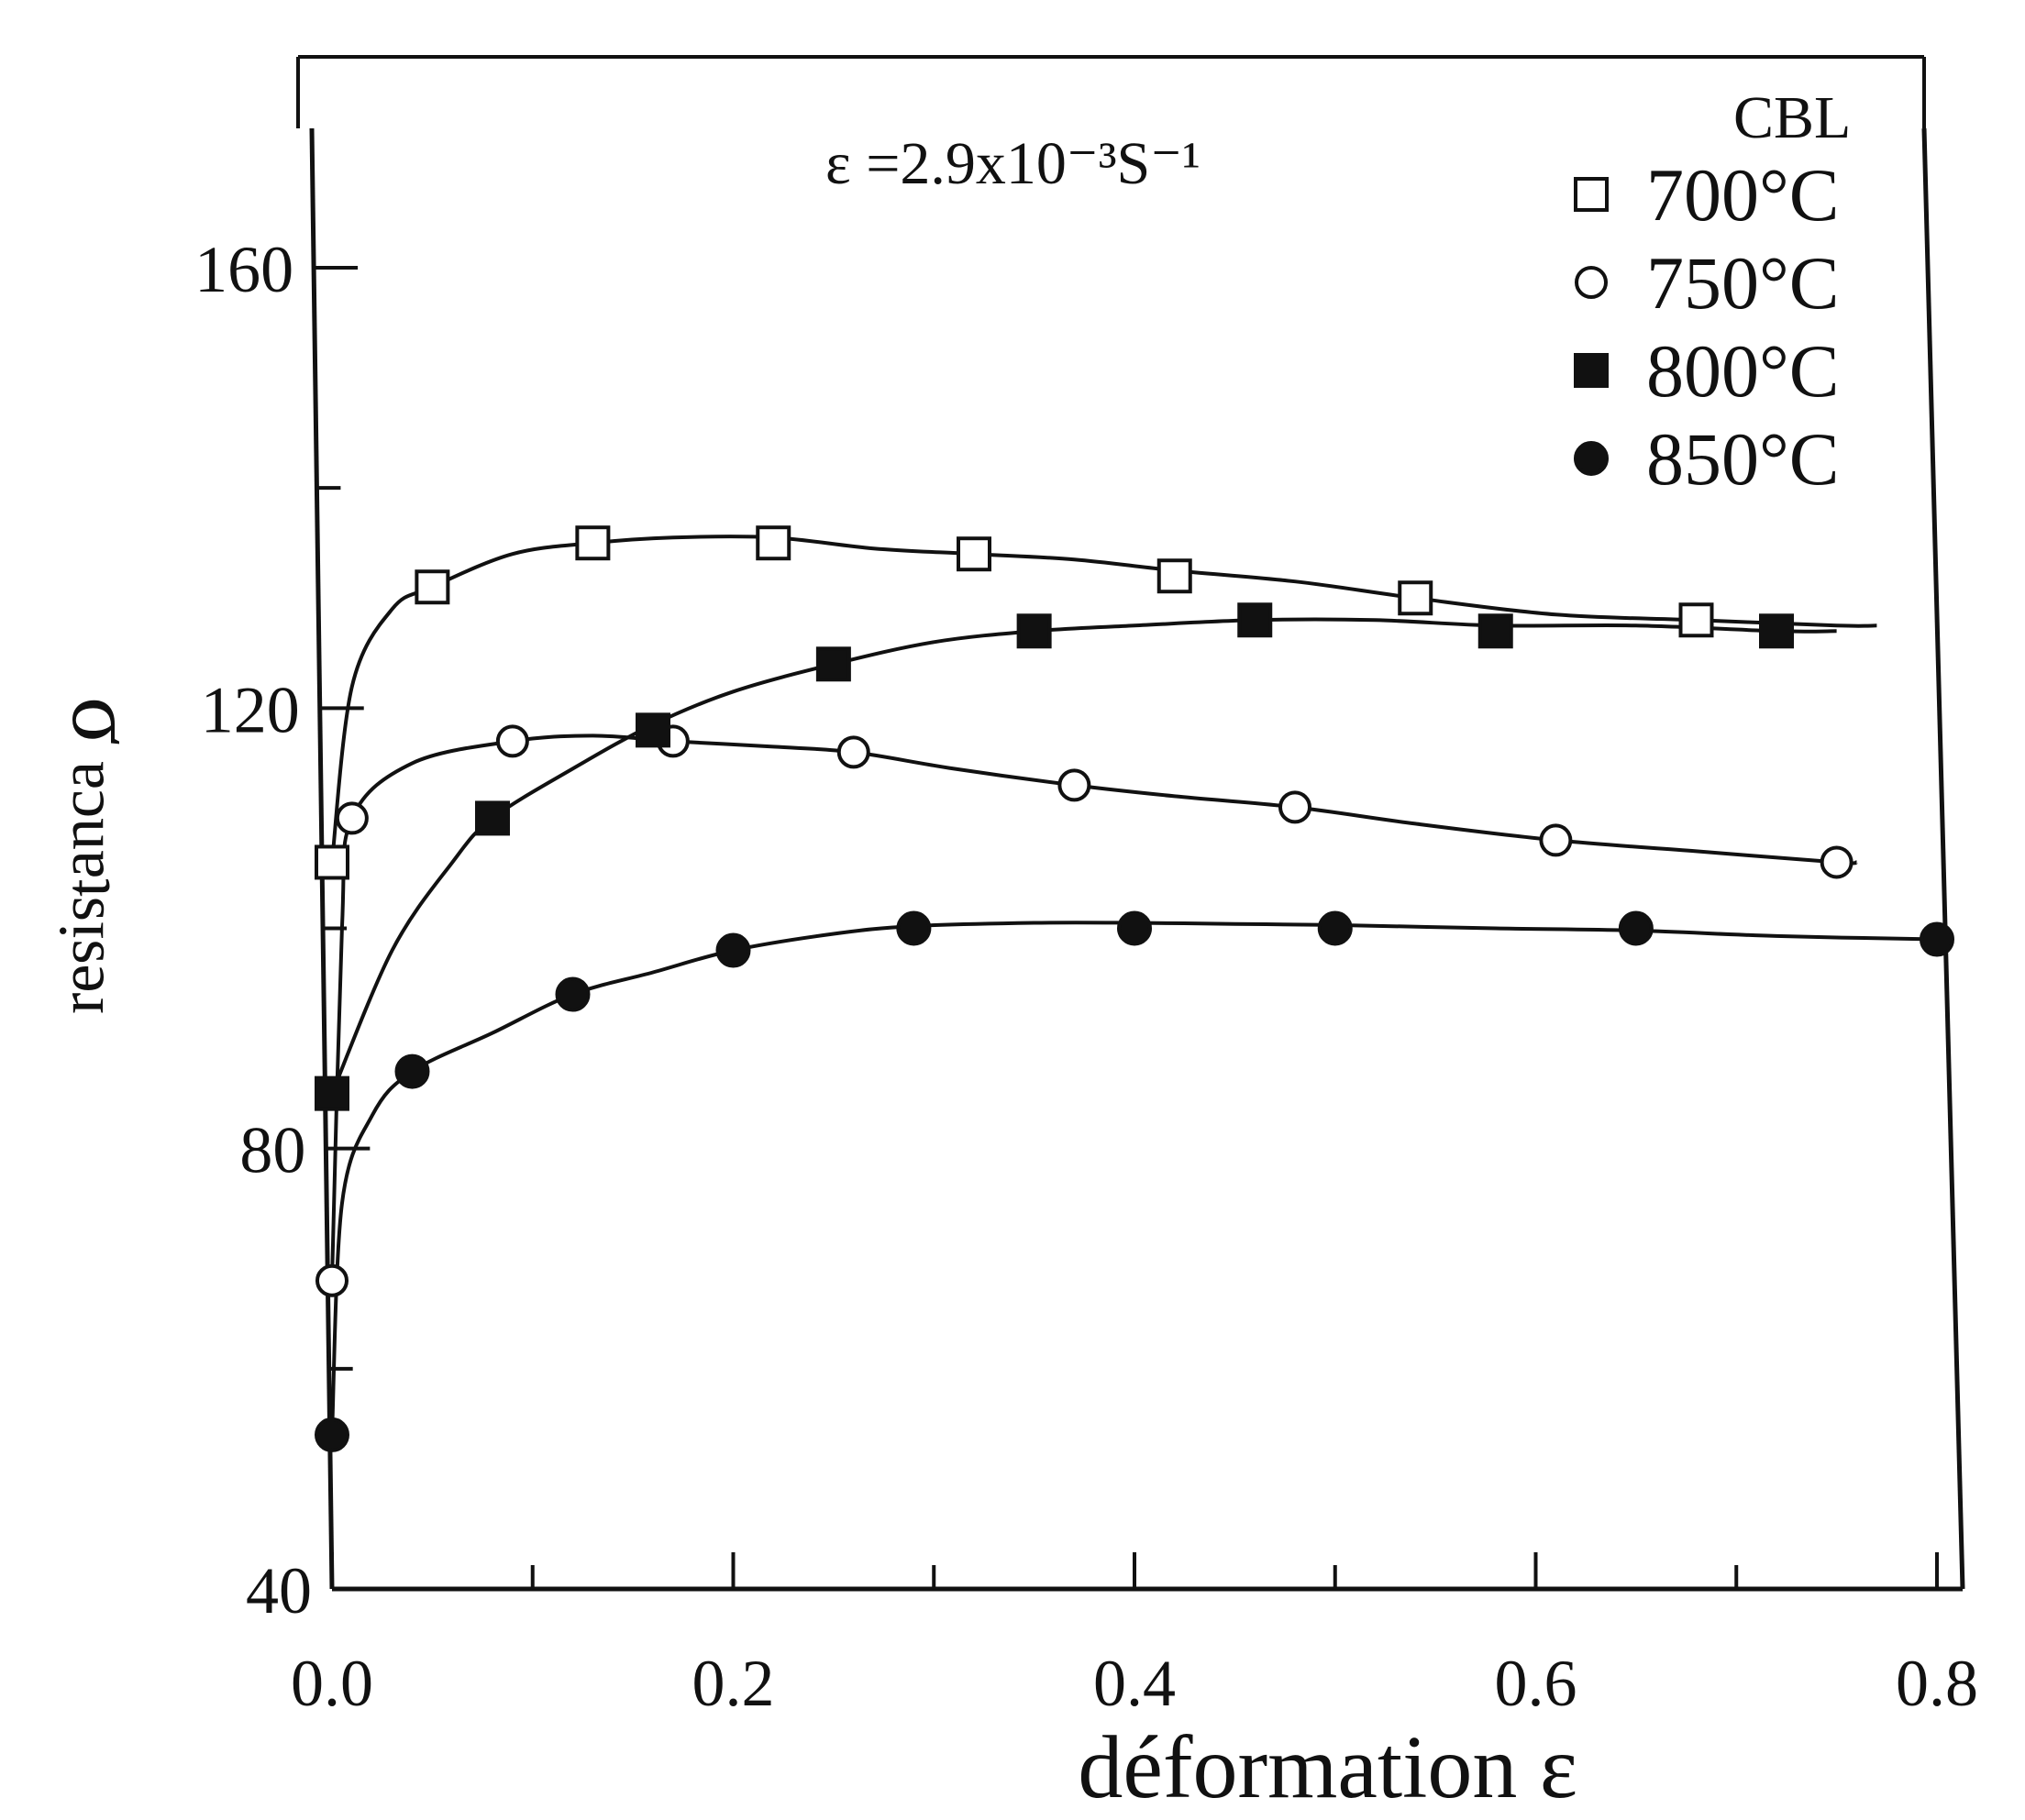 Image resolution: width=2025 pixels, height=1820 pixels. I want to click on y-tick-label: 160, so click(244, 269).